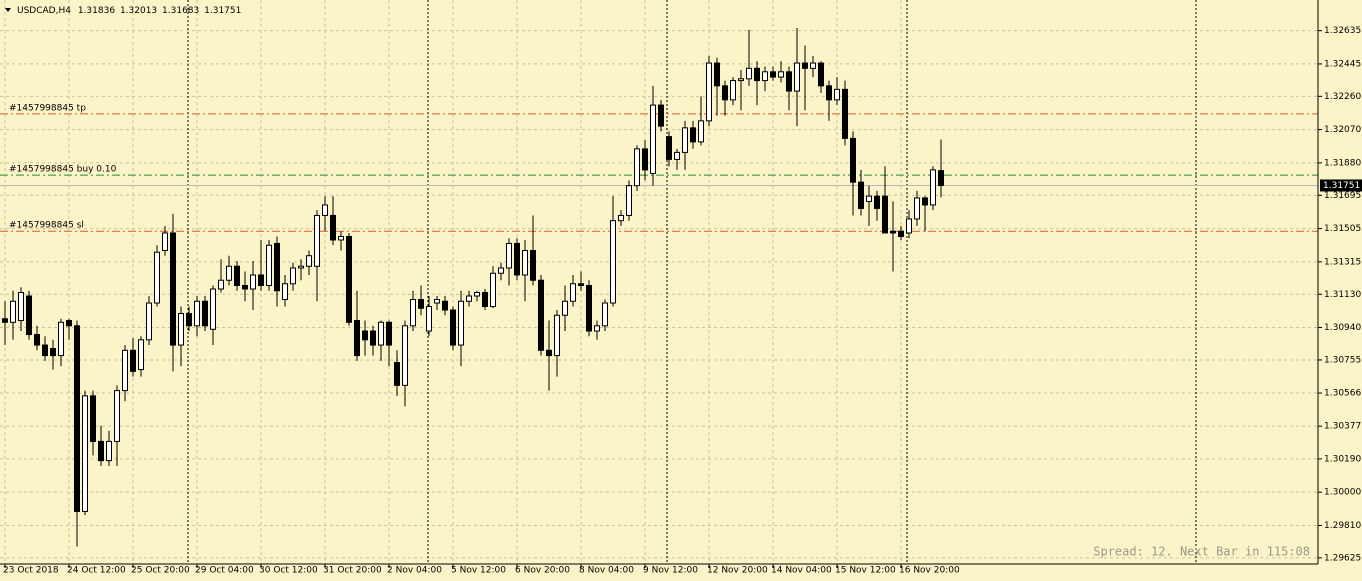  I want to click on menu-arrow, so click(8, 10).